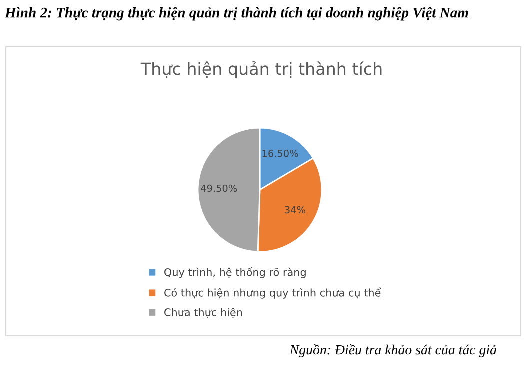 This screenshot has height=367, width=531. What do you see at coordinates (393, 351) in the screenshot?
I see `text: Nguồn: Điều tra khảo sát của tác giả` at bounding box center [393, 351].